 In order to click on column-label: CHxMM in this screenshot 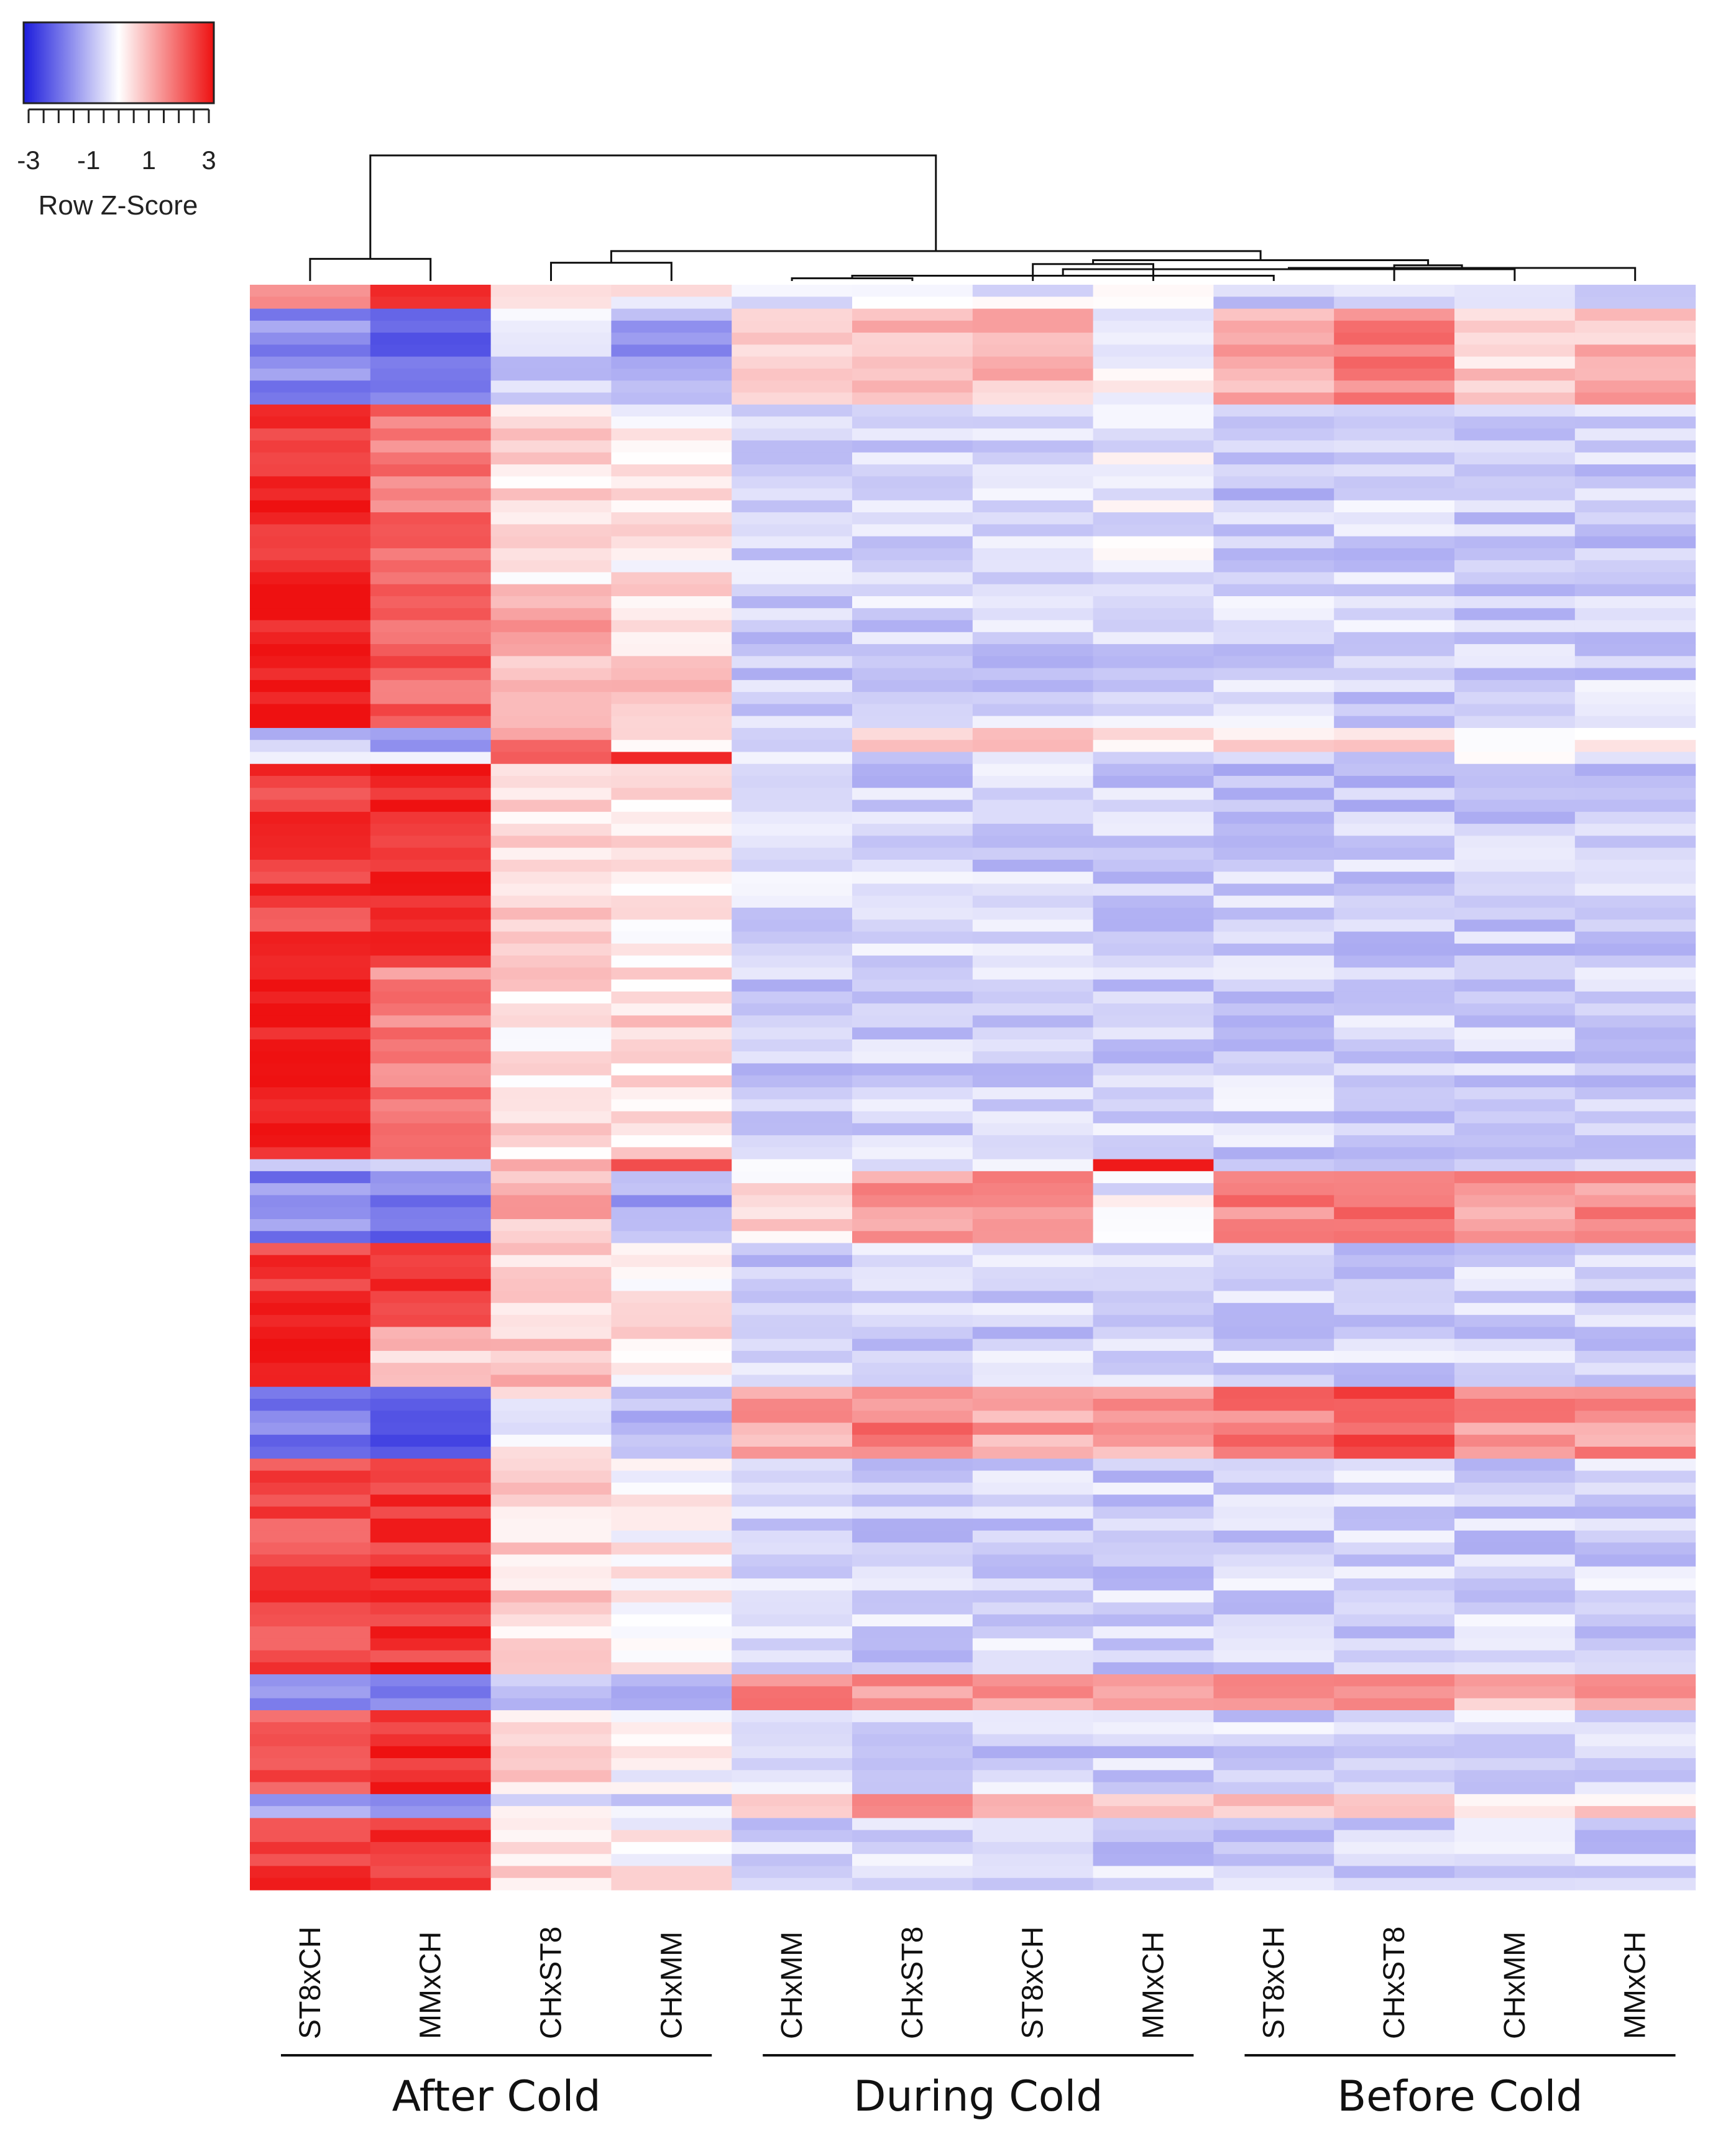, I will do `click(792, 1985)`.